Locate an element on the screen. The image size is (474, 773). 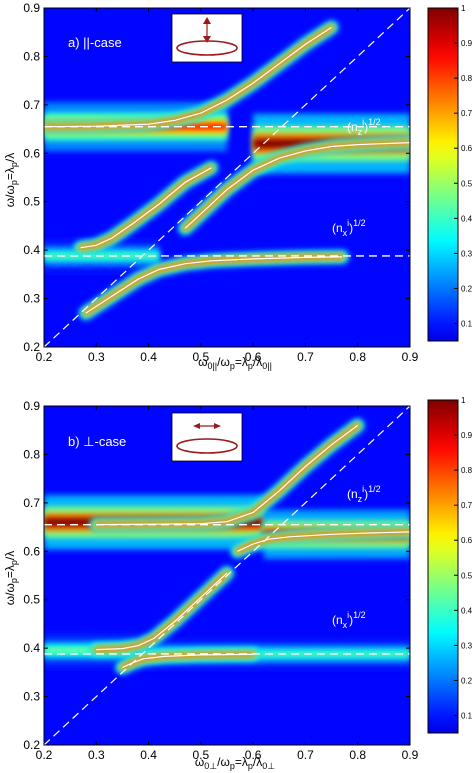
colorbar-a: 0.1 0.2 0.3 0.4 0.5 0.6 0.7 0.8 0.9 1 is located at coordinates (450, 173).